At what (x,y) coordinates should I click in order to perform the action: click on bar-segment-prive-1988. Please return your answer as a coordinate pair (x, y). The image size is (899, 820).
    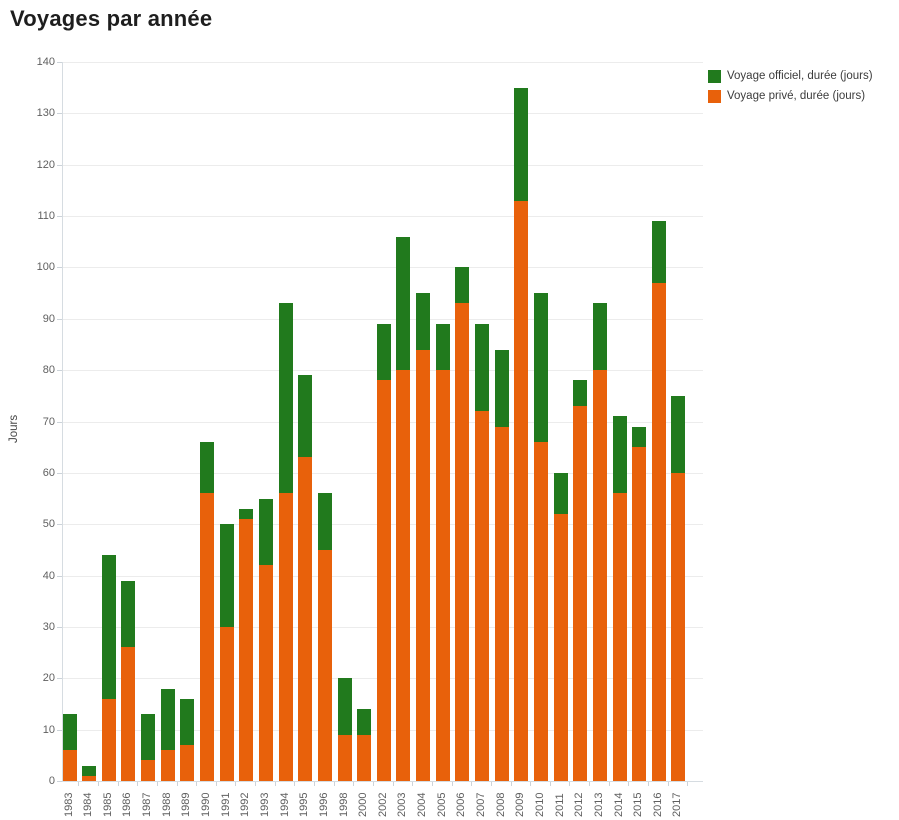
    Looking at the image, I should click on (167, 765).